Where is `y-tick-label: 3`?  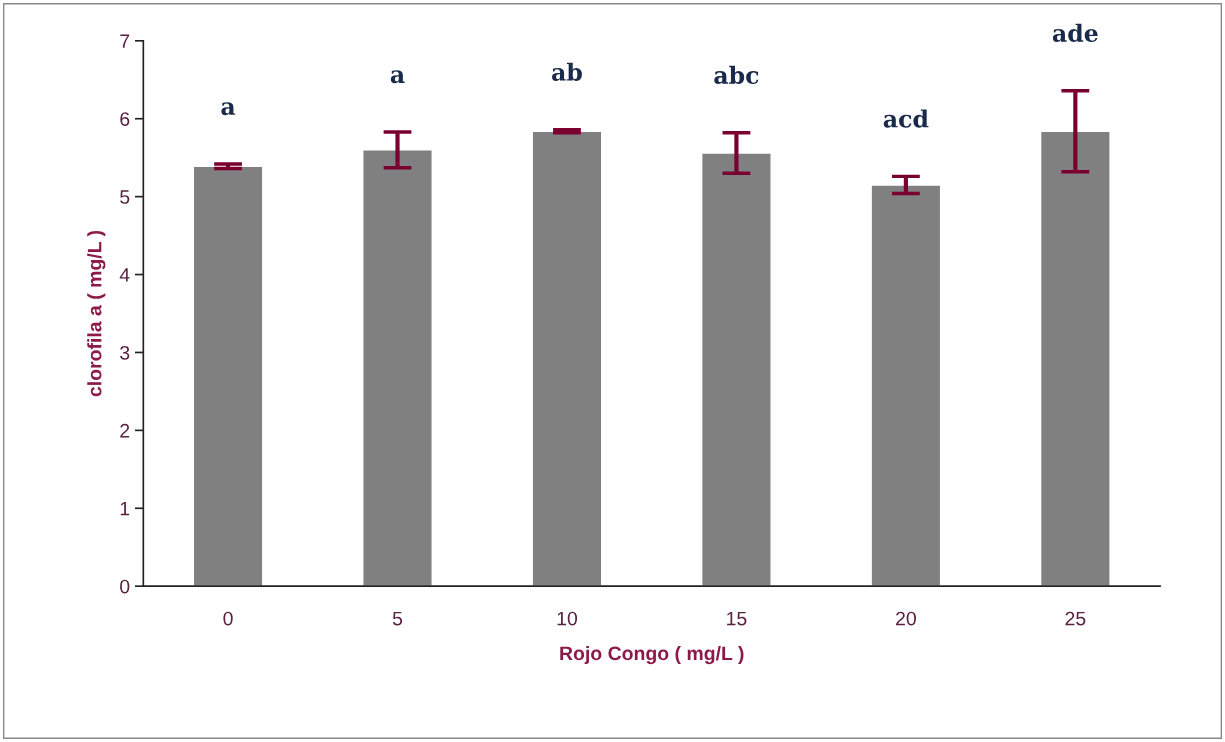
y-tick-label: 3 is located at coordinates (125, 352).